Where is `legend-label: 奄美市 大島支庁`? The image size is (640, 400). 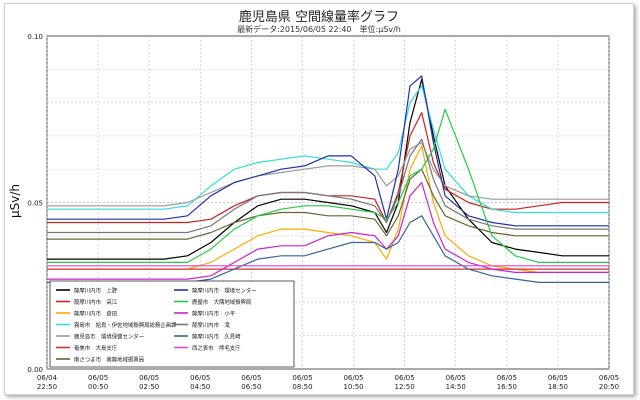
legend-label: 奄美市 大島支庁 is located at coordinates (96, 348).